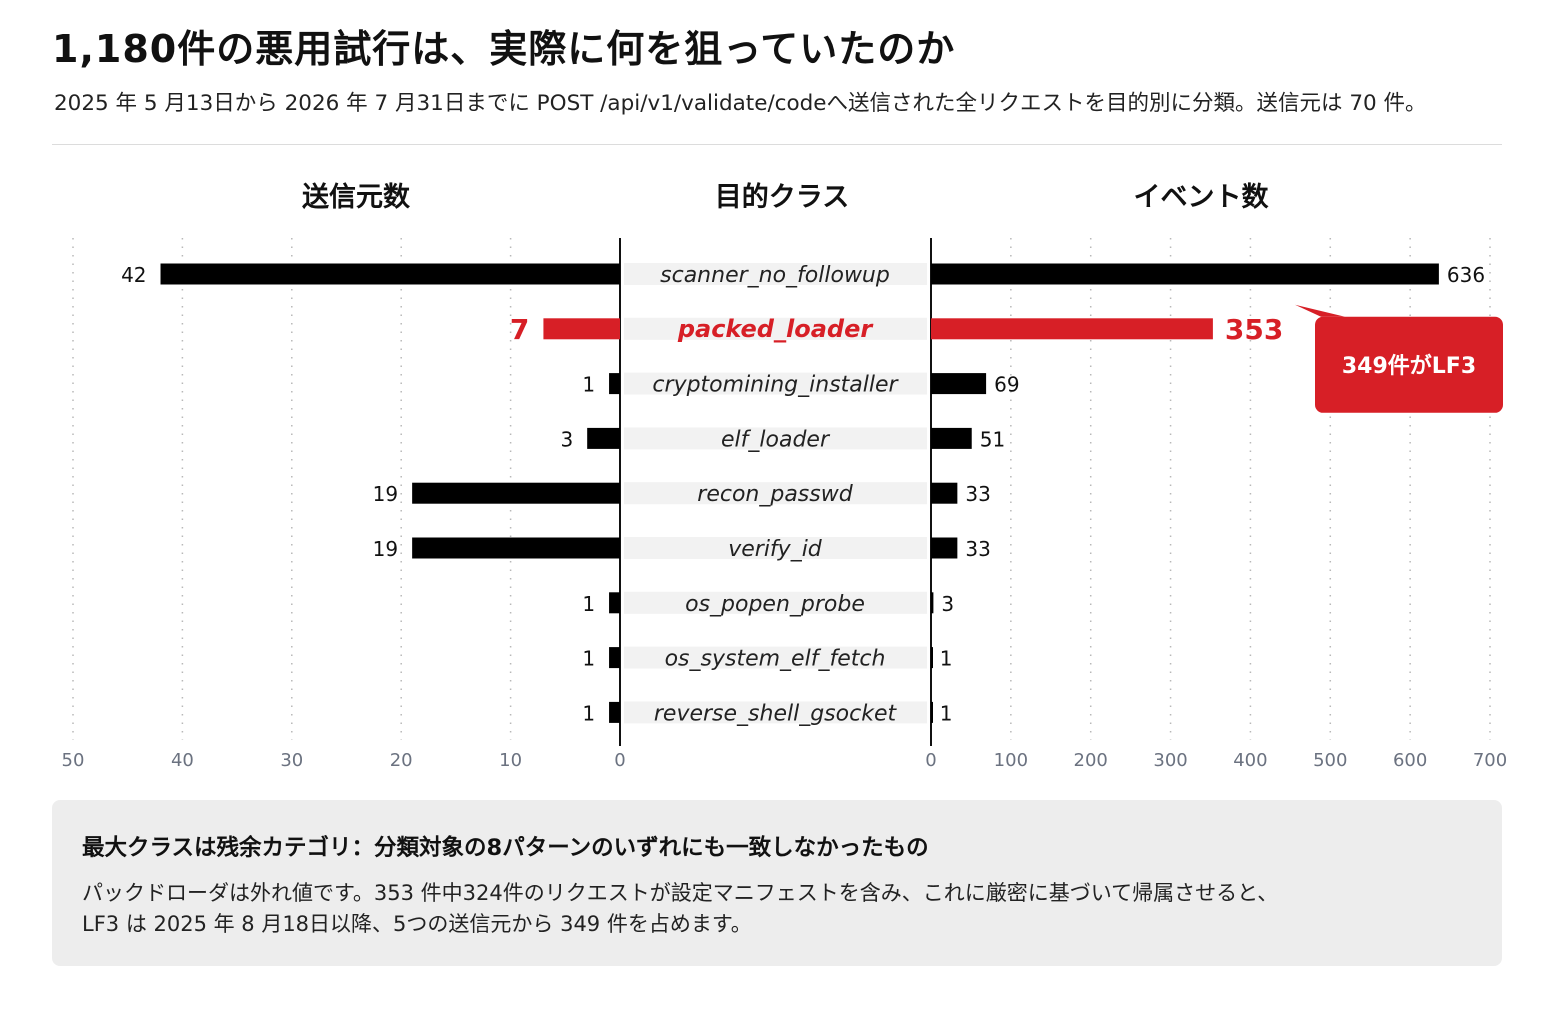  What do you see at coordinates (777, 144) in the screenshot?
I see `divider` at bounding box center [777, 144].